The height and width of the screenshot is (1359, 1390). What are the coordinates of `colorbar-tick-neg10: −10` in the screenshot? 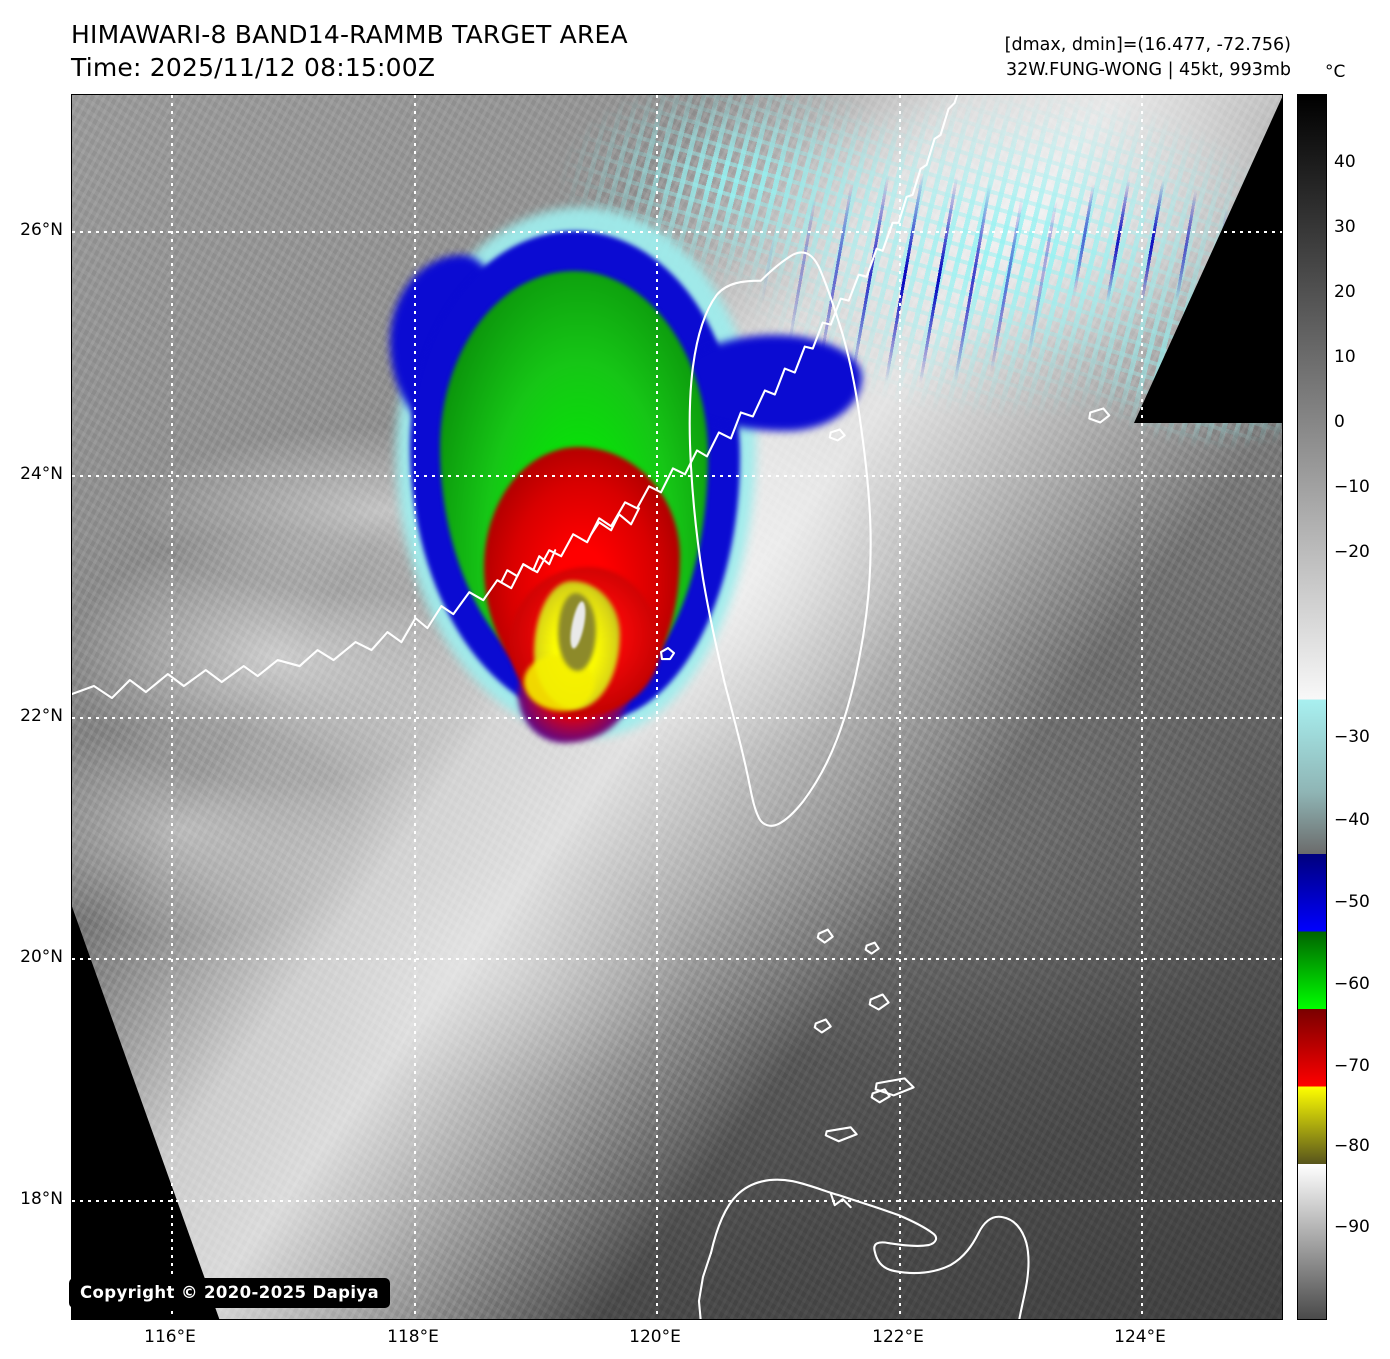 It's located at (1352, 487).